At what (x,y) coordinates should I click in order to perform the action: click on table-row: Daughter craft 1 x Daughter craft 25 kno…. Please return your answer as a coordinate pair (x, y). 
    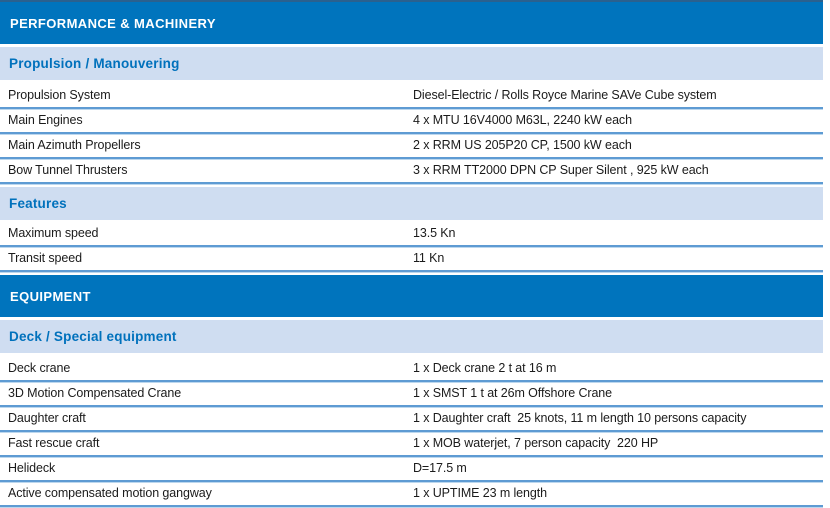
    Looking at the image, I should click on (411, 419).